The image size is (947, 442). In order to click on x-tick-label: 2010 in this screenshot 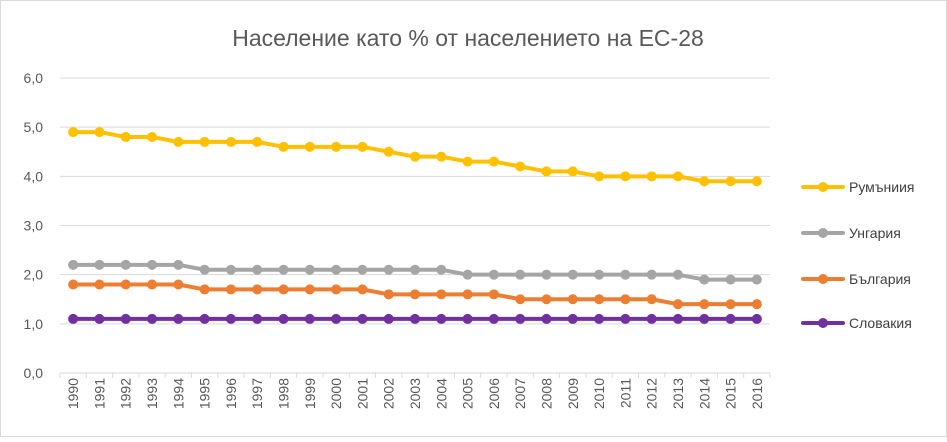, I will do `click(599, 393)`.